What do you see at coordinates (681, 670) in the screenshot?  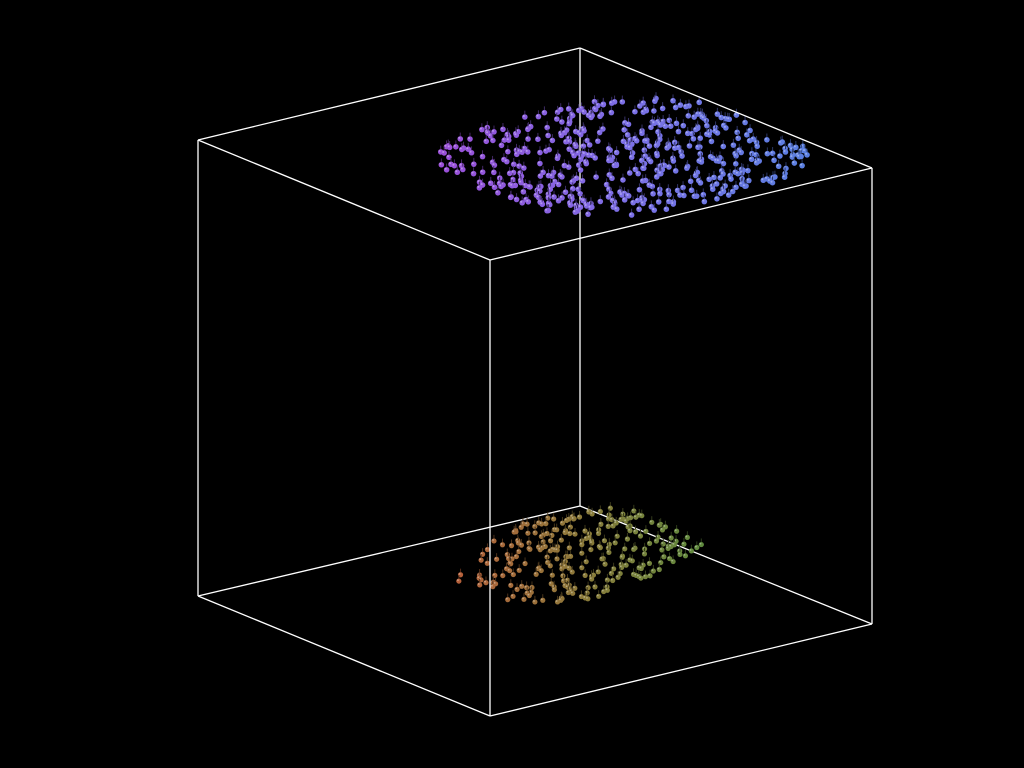 I see `box-edge-bottom-front-right` at bounding box center [681, 670].